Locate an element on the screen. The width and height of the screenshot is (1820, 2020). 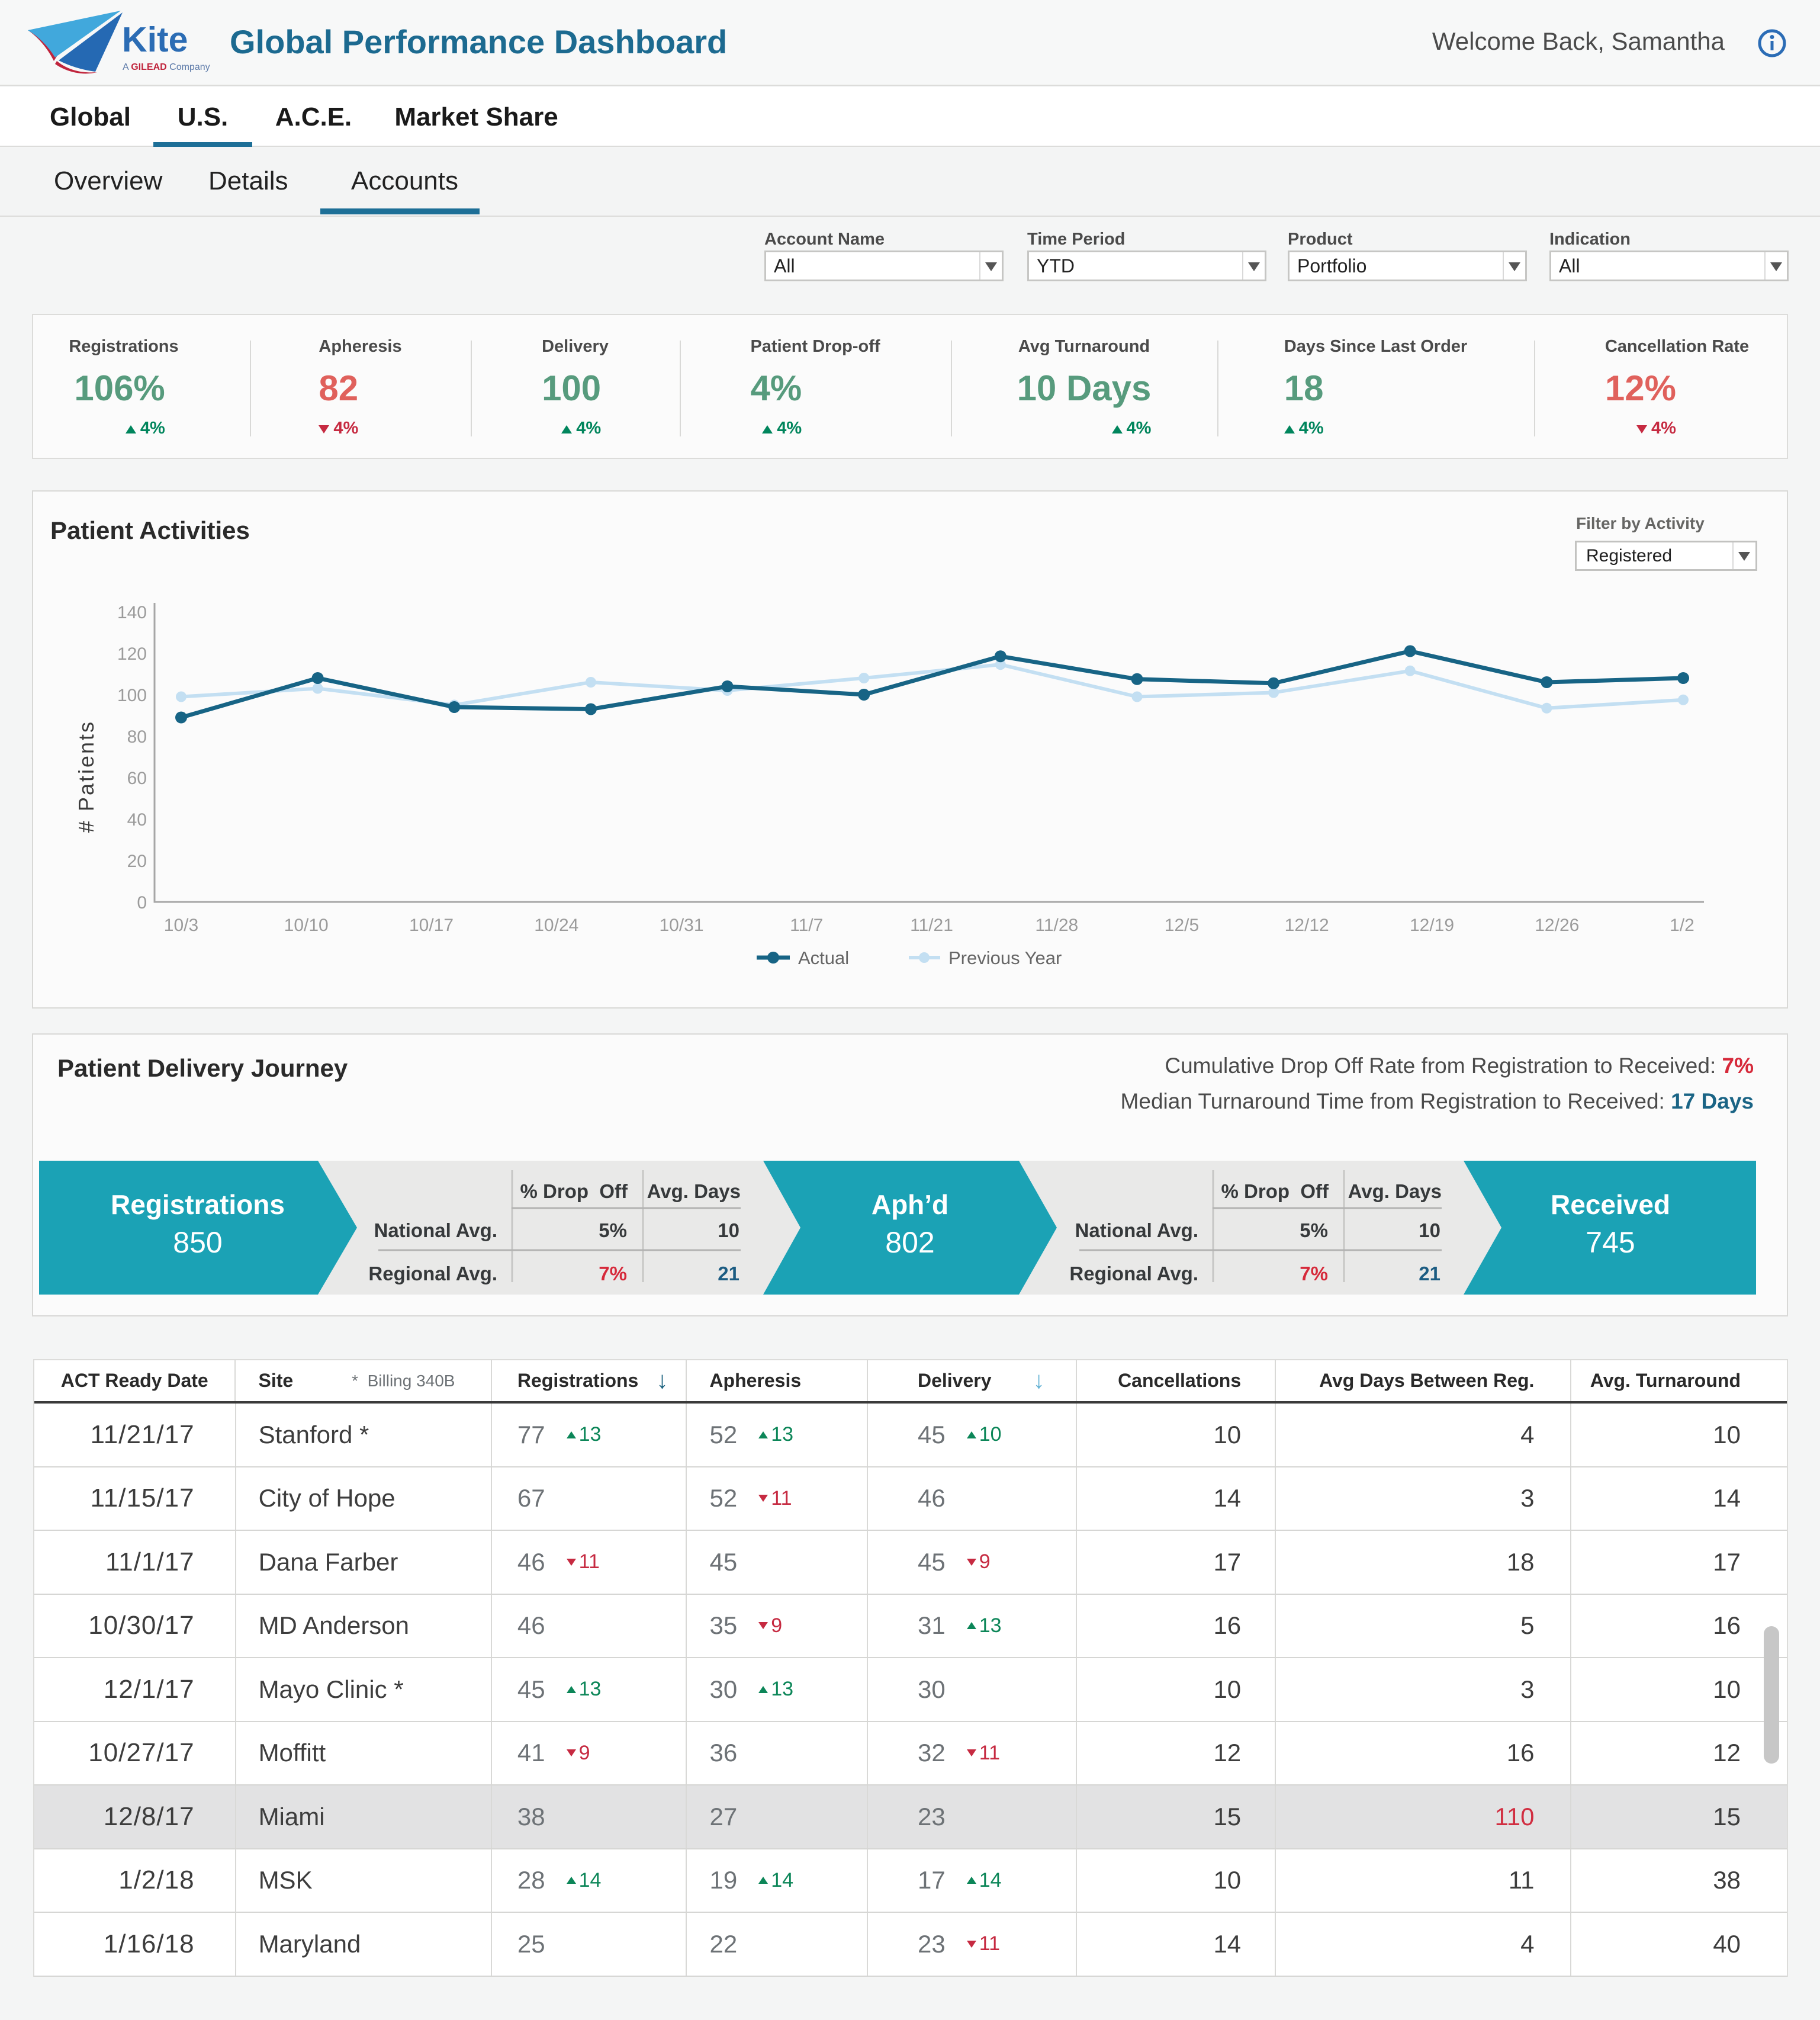
svg-text: 12/26 is located at coordinates (1557, 925).